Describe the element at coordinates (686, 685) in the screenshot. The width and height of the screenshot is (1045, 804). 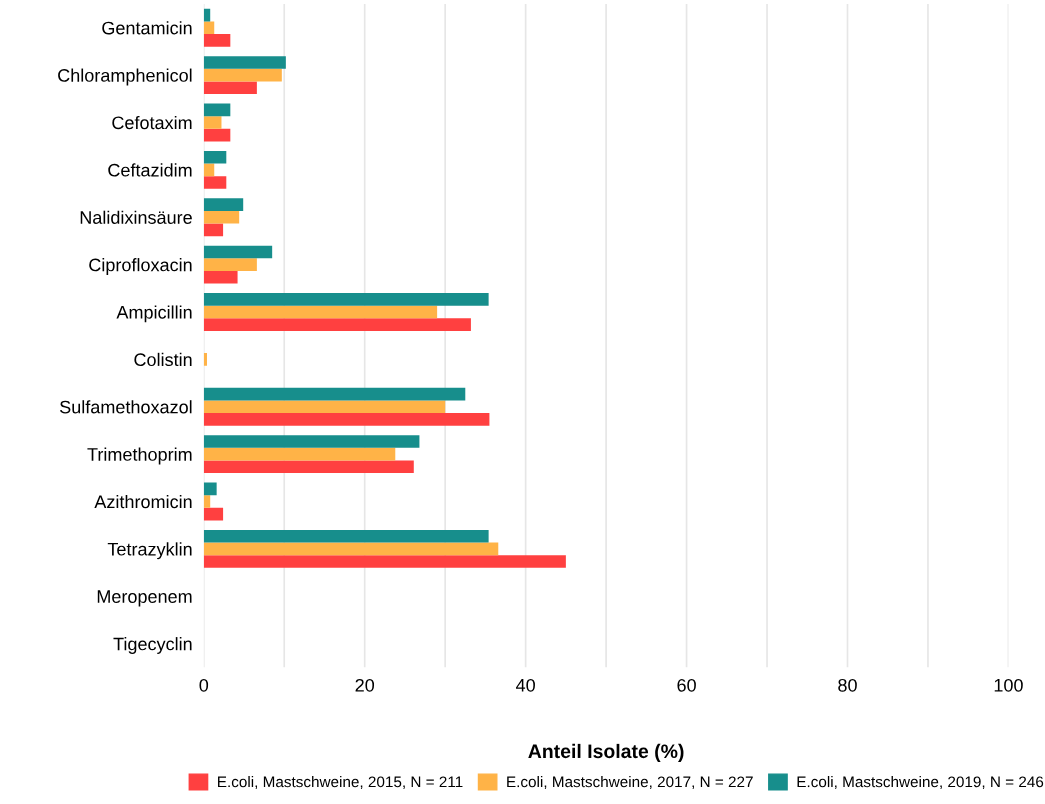
I see `x-tick-label: 60` at that location.